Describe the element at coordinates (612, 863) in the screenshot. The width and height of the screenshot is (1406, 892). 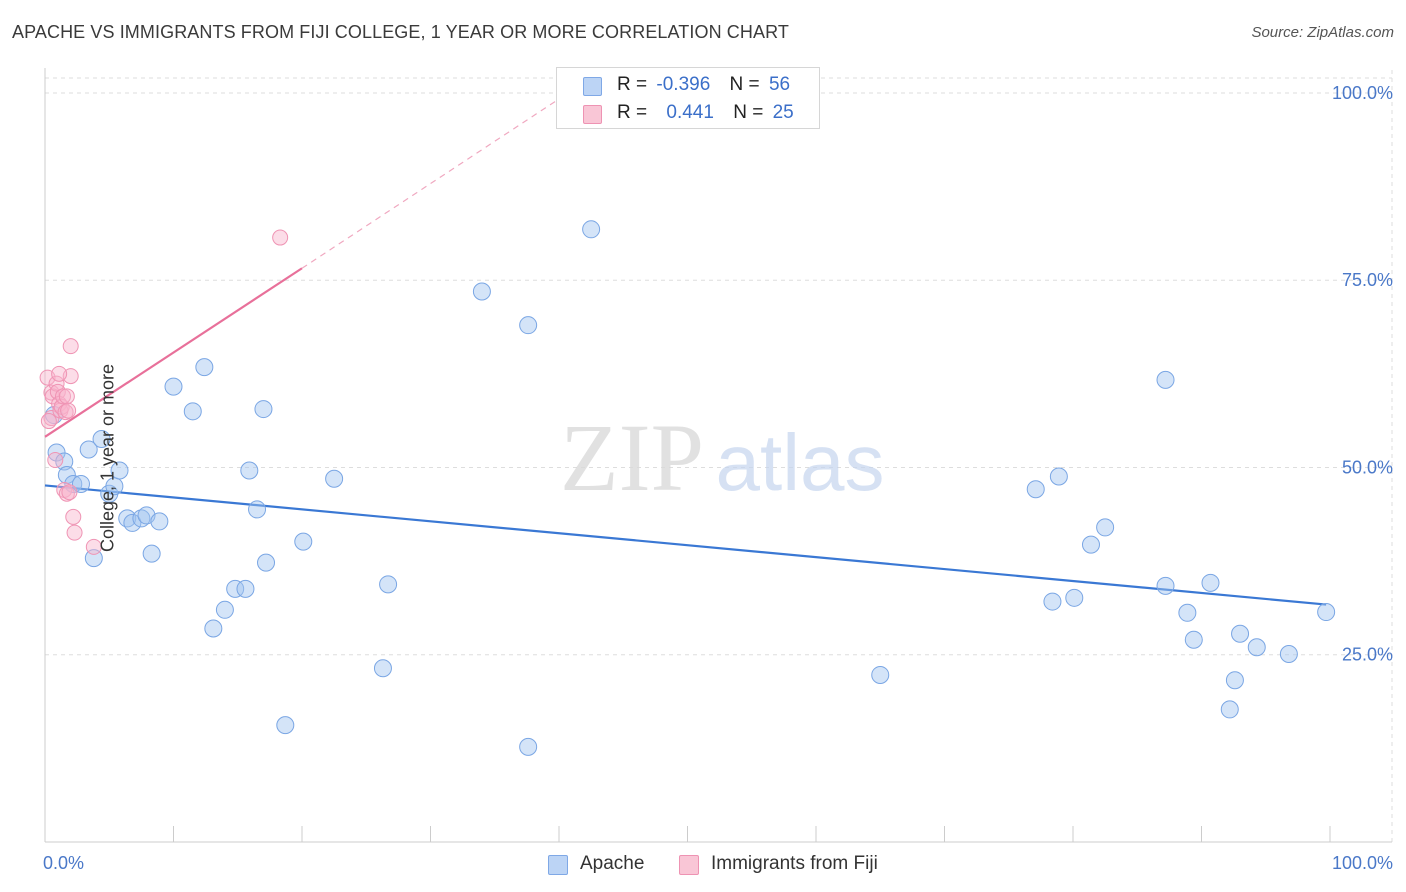
I see `apache-legend-label: Apache` at that location.